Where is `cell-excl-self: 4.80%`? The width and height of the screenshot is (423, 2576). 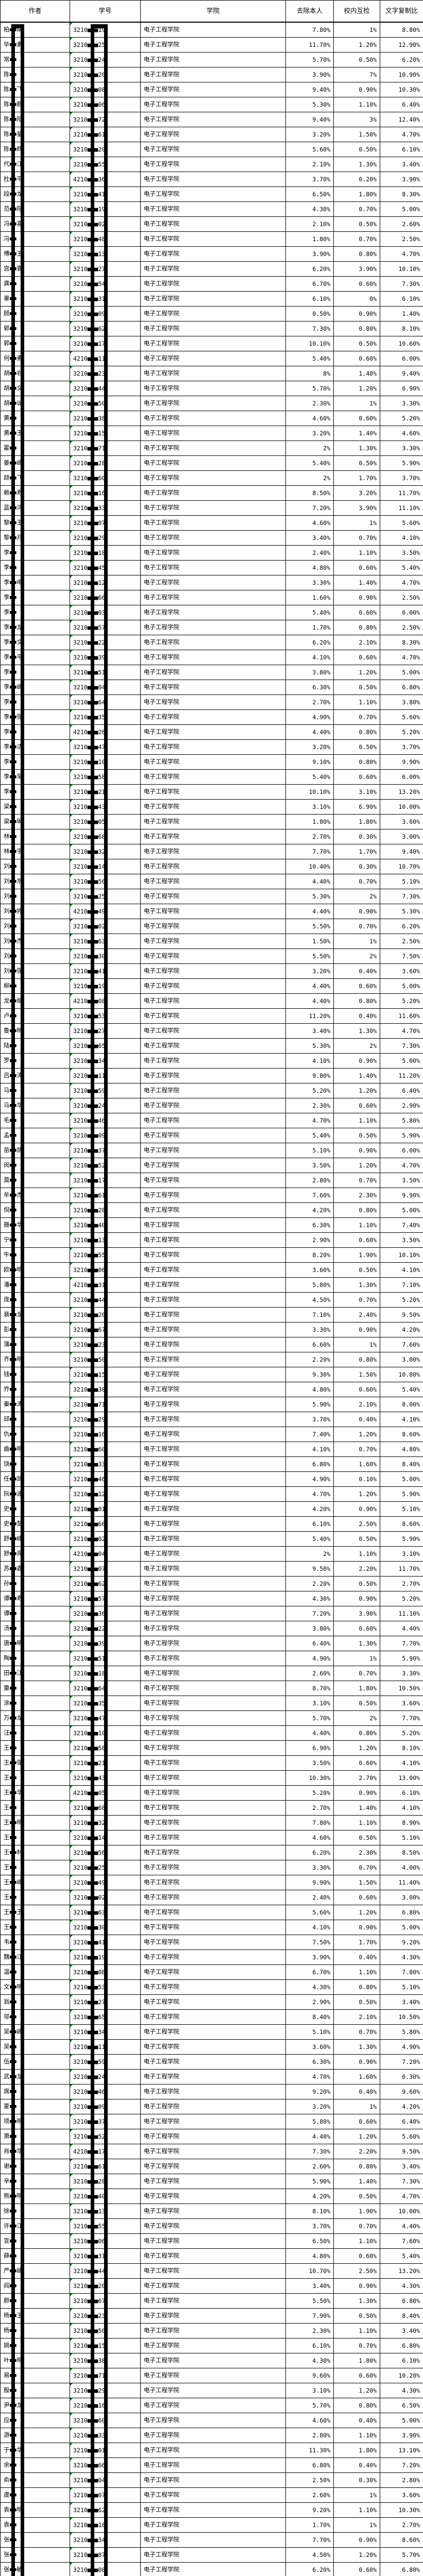 cell-excl-self: 4.80% is located at coordinates (310, 1389).